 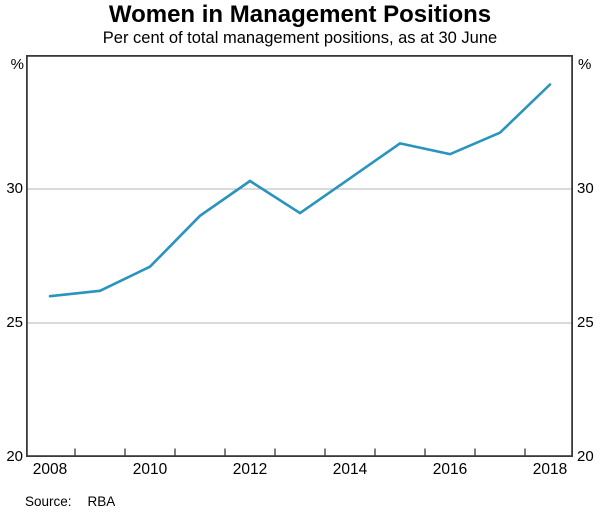 I want to click on y-axis-label-right-20: 20, so click(x=585, y=456).